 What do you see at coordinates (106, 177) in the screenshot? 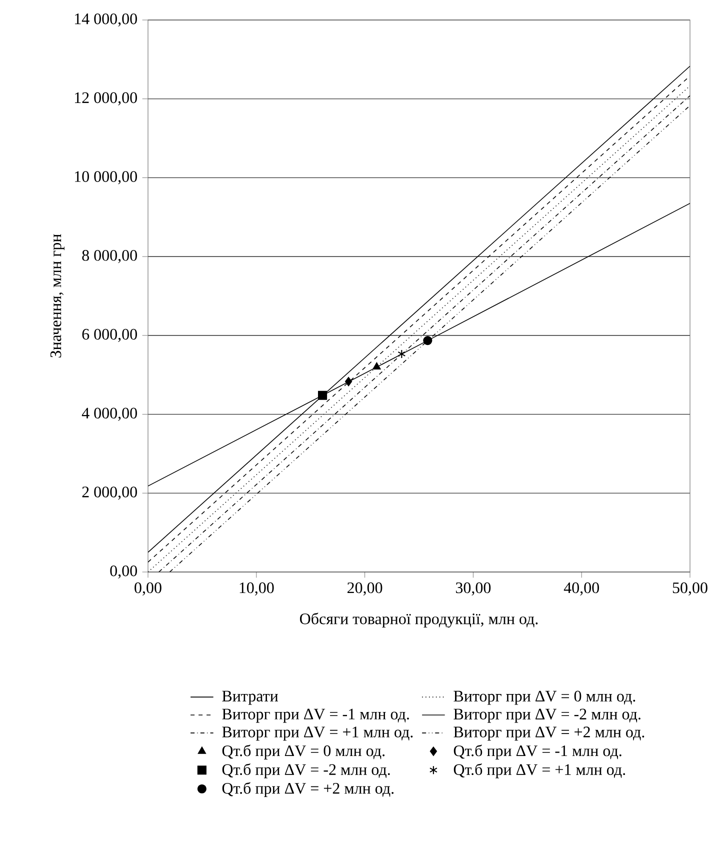
I see `y-tick-label: 10 000,00` at bounding box center [106, 177].